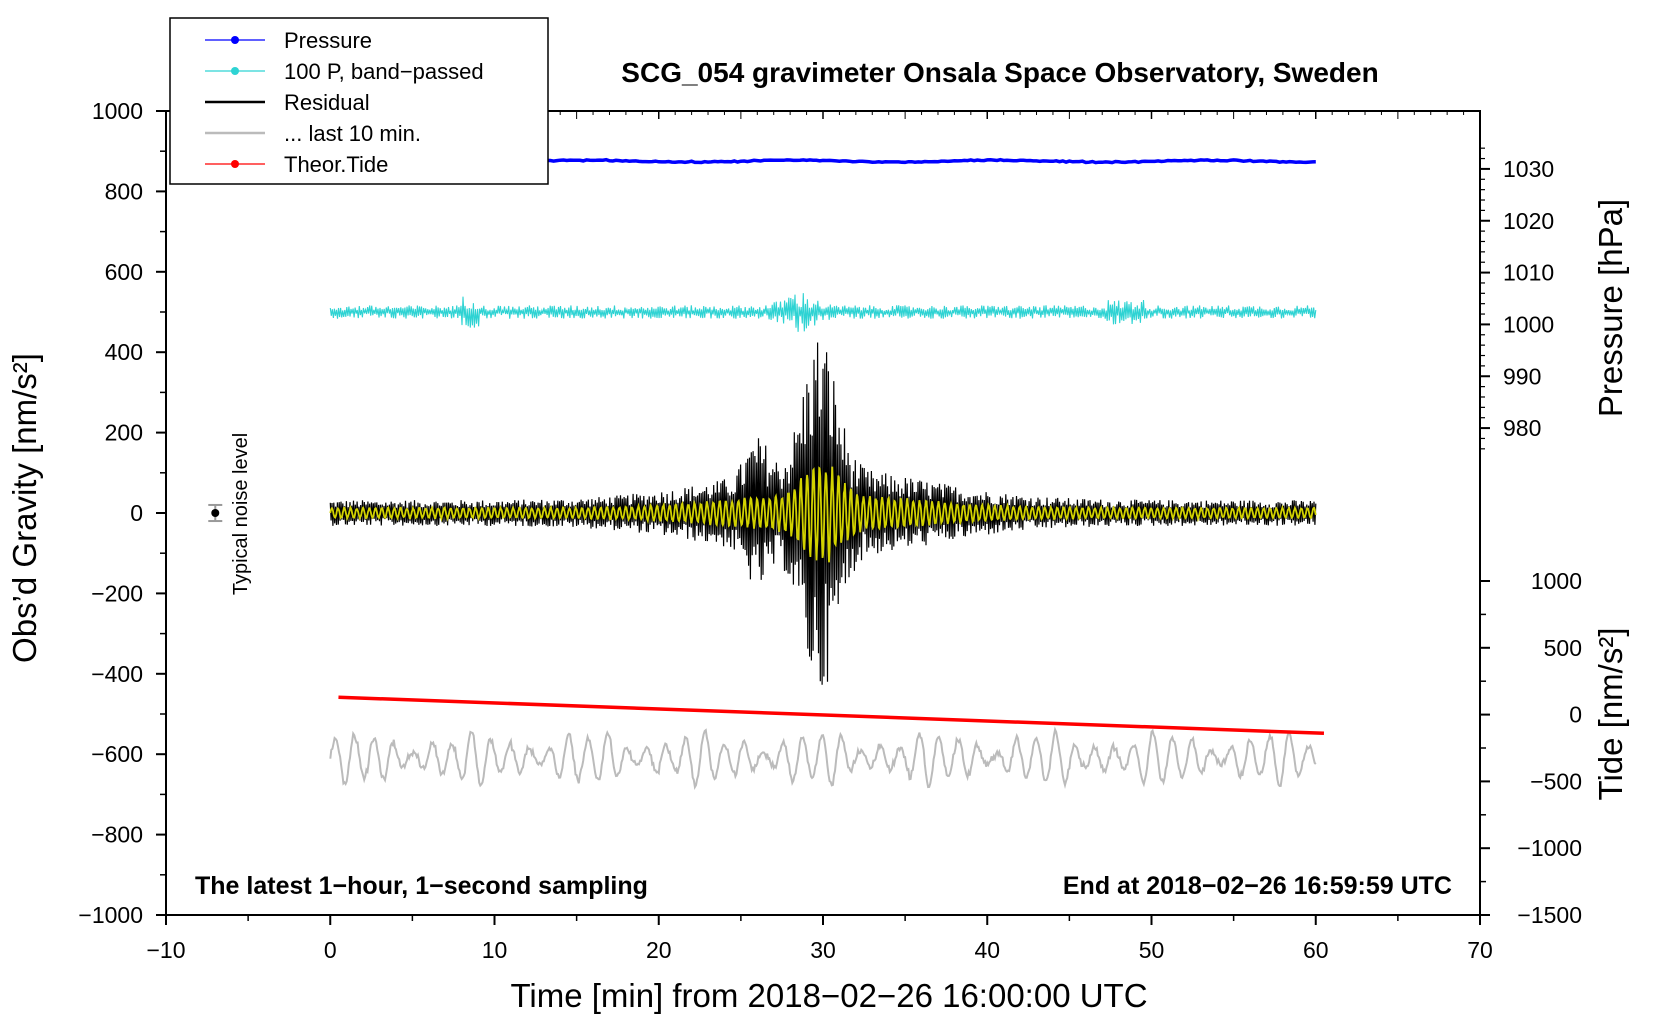 The height and width of the screenshot is (1020, 1660). I want to click on x-tick-label: 70, so click(1480, 950).